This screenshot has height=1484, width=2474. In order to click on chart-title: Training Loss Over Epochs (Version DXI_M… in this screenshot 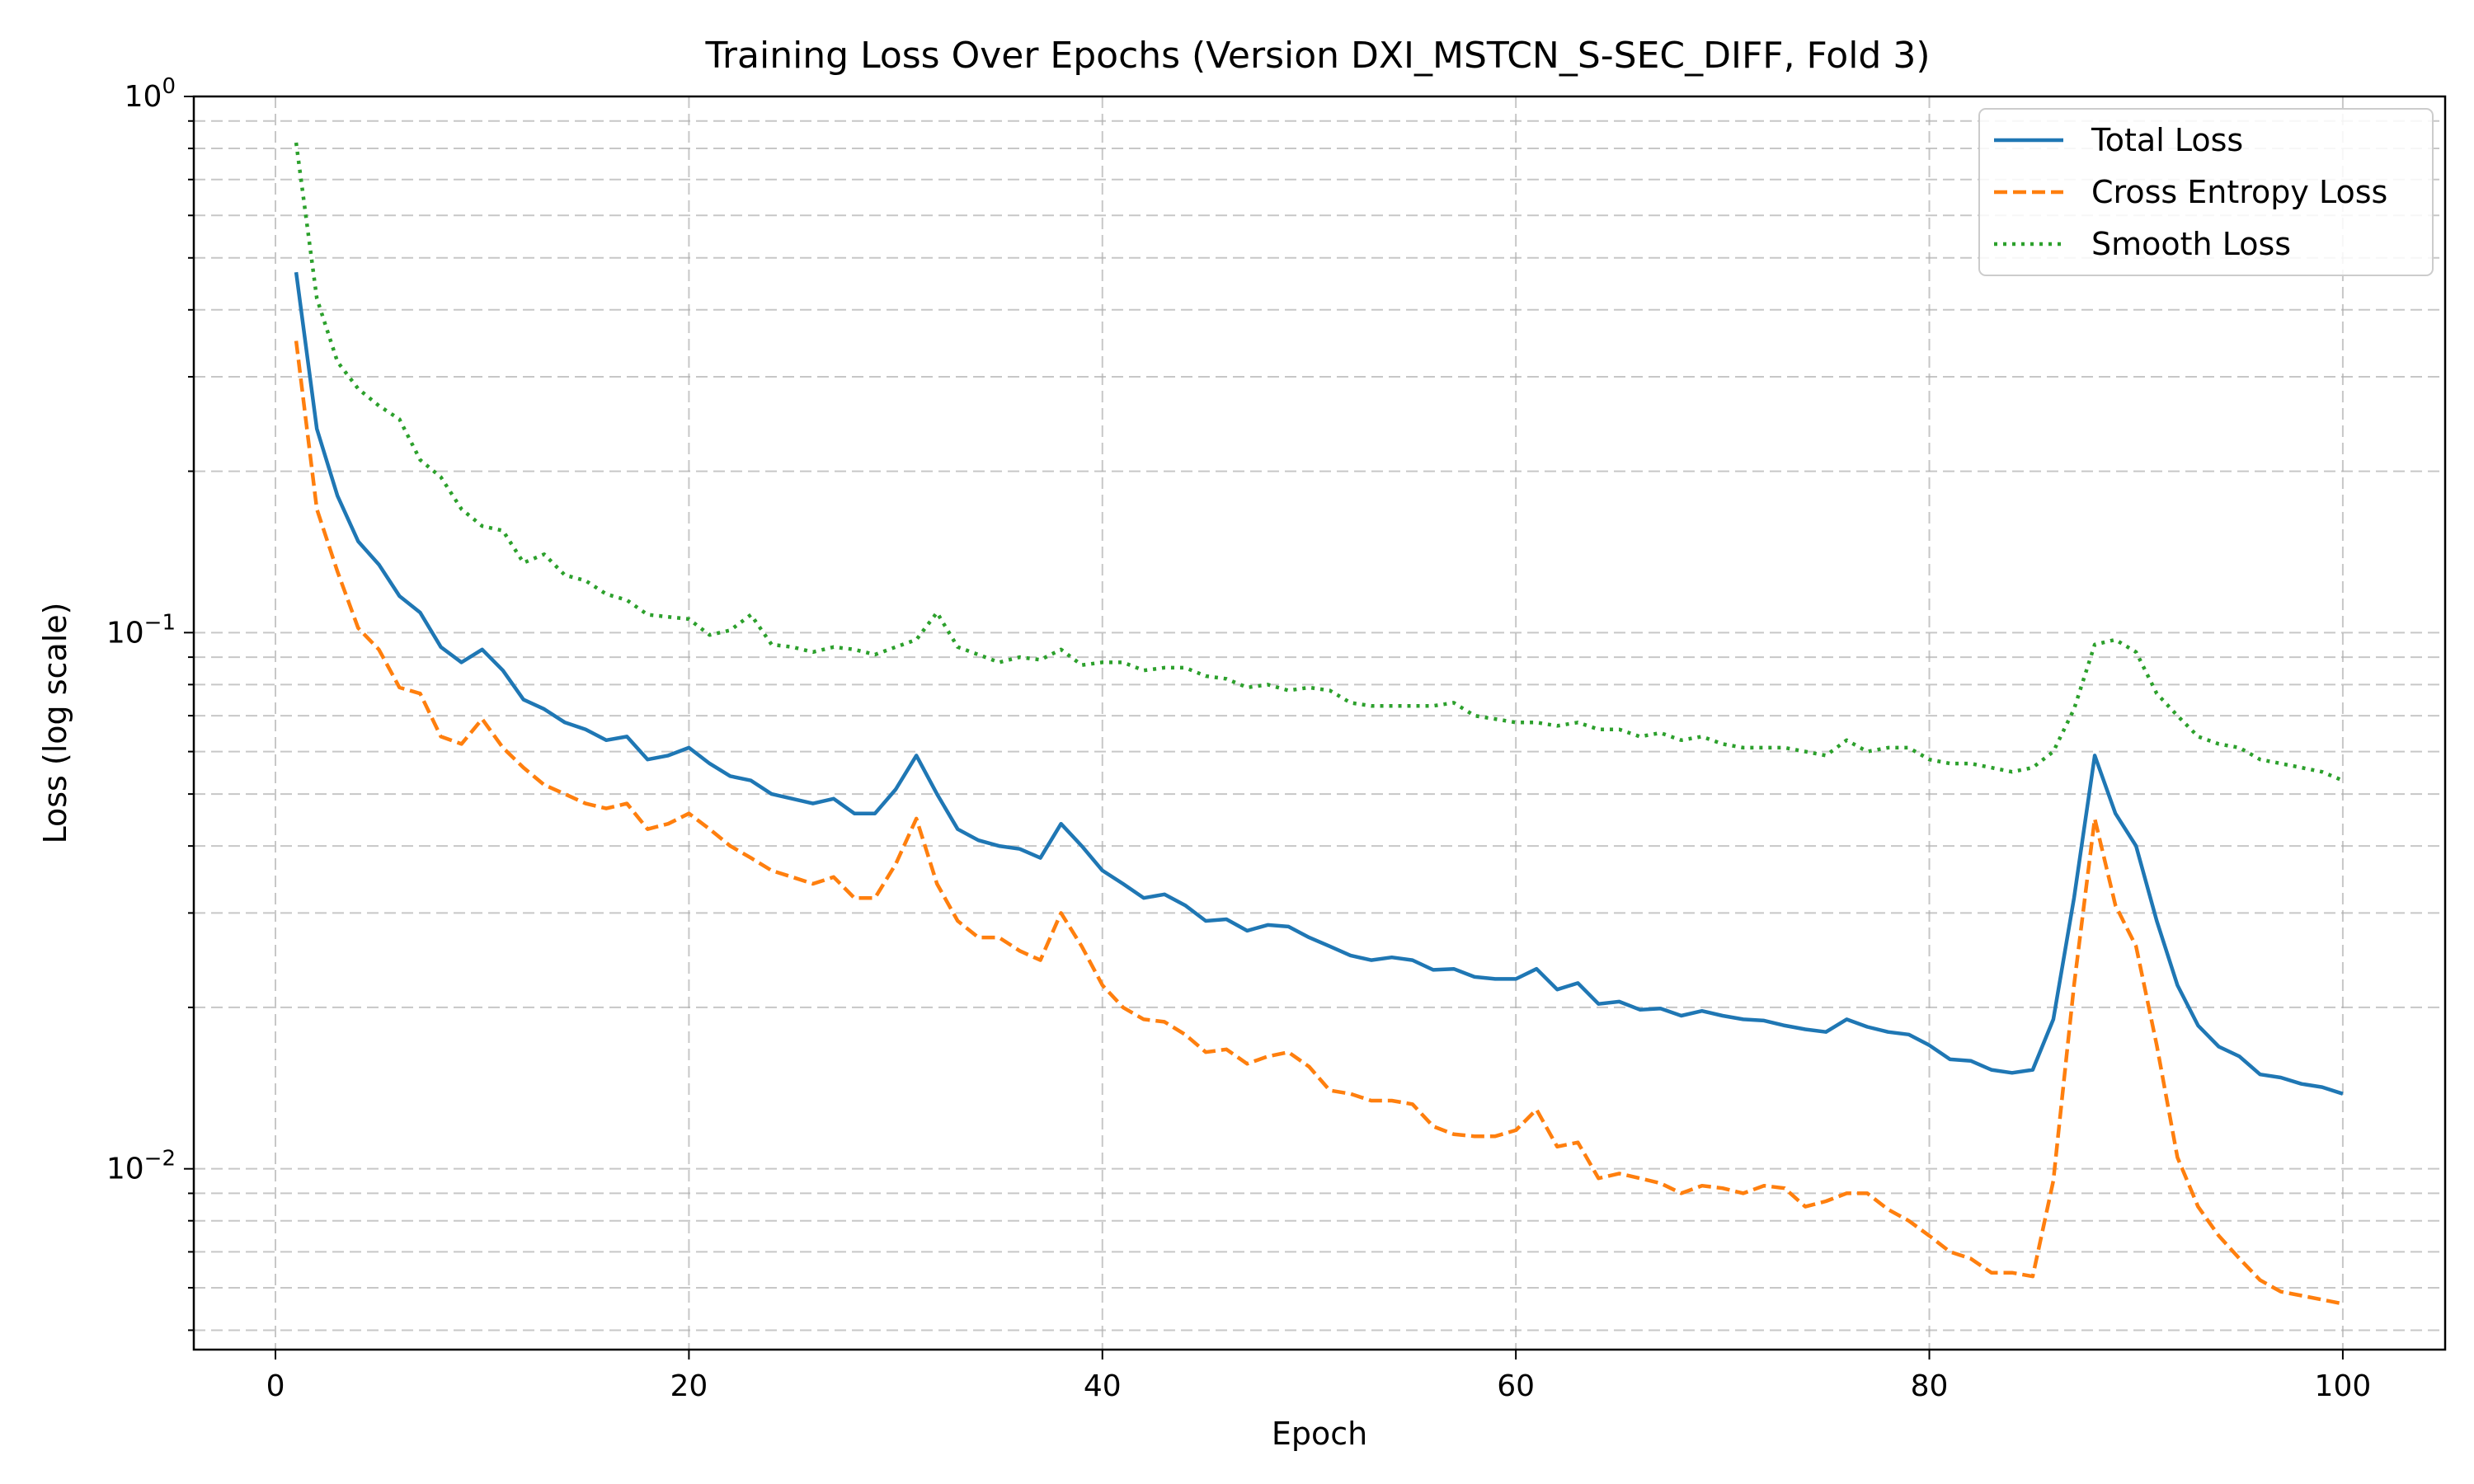, I will do `click(1318, 56)`.